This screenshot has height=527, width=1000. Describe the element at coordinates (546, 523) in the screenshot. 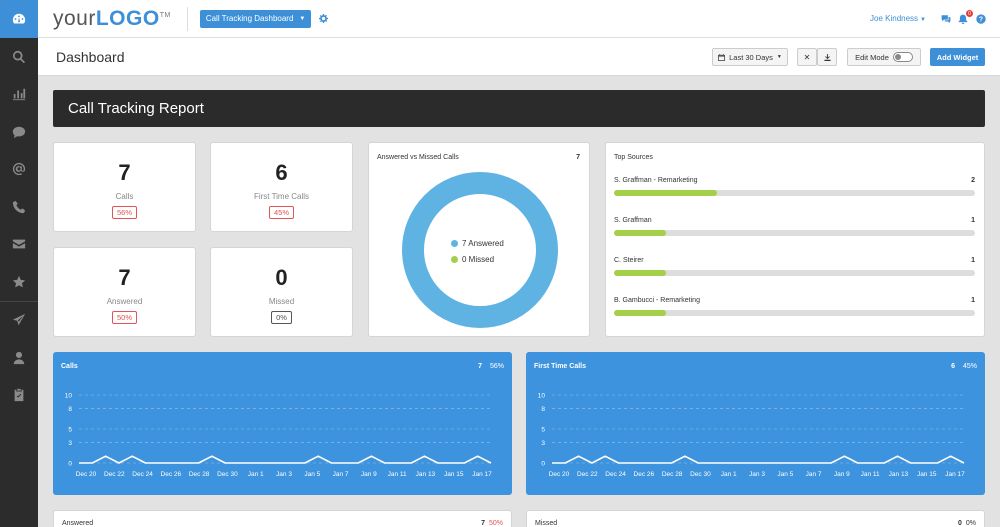

I see `chart-title: Missed` at that location.